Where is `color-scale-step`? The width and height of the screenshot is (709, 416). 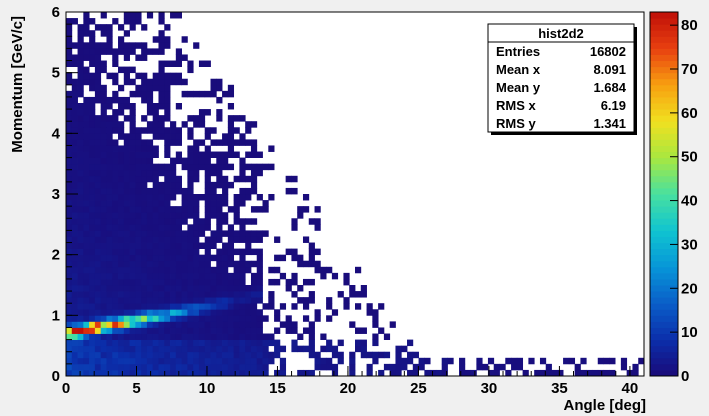 color-scale-step is located at coordinates (664, 167).